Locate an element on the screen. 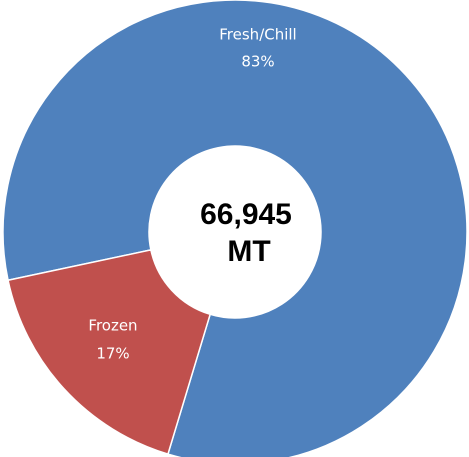 This screenshot has width=469, height=457. center-unit: MT is located at coordinates (248, 251).